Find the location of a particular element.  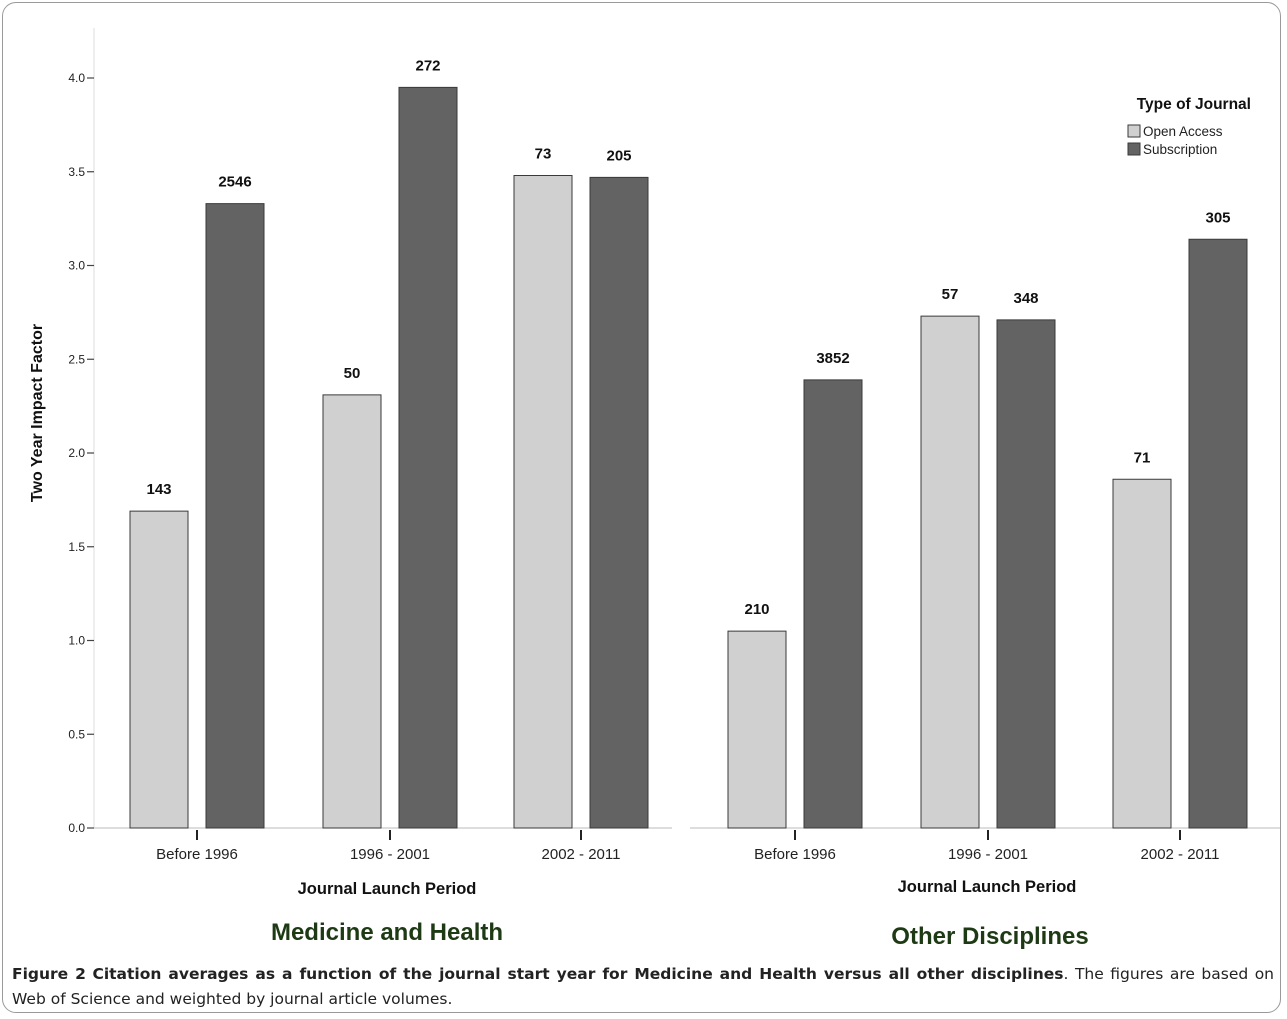

y-tick-label: 1.0 is located at coordinates (76, 641).